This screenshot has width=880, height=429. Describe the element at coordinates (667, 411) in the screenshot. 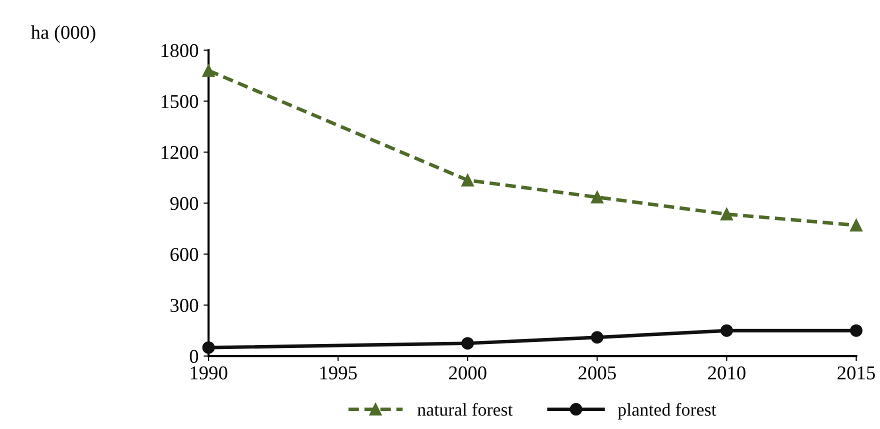

I see `legend-label: planted forest` at that location.